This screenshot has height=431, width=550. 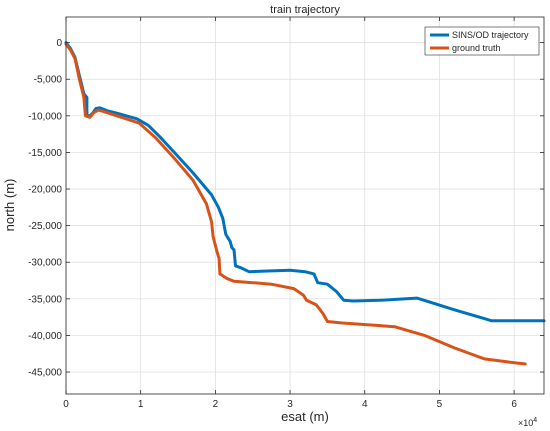 I want to click on x-tick-label: 2, so click(x=216, y=404).